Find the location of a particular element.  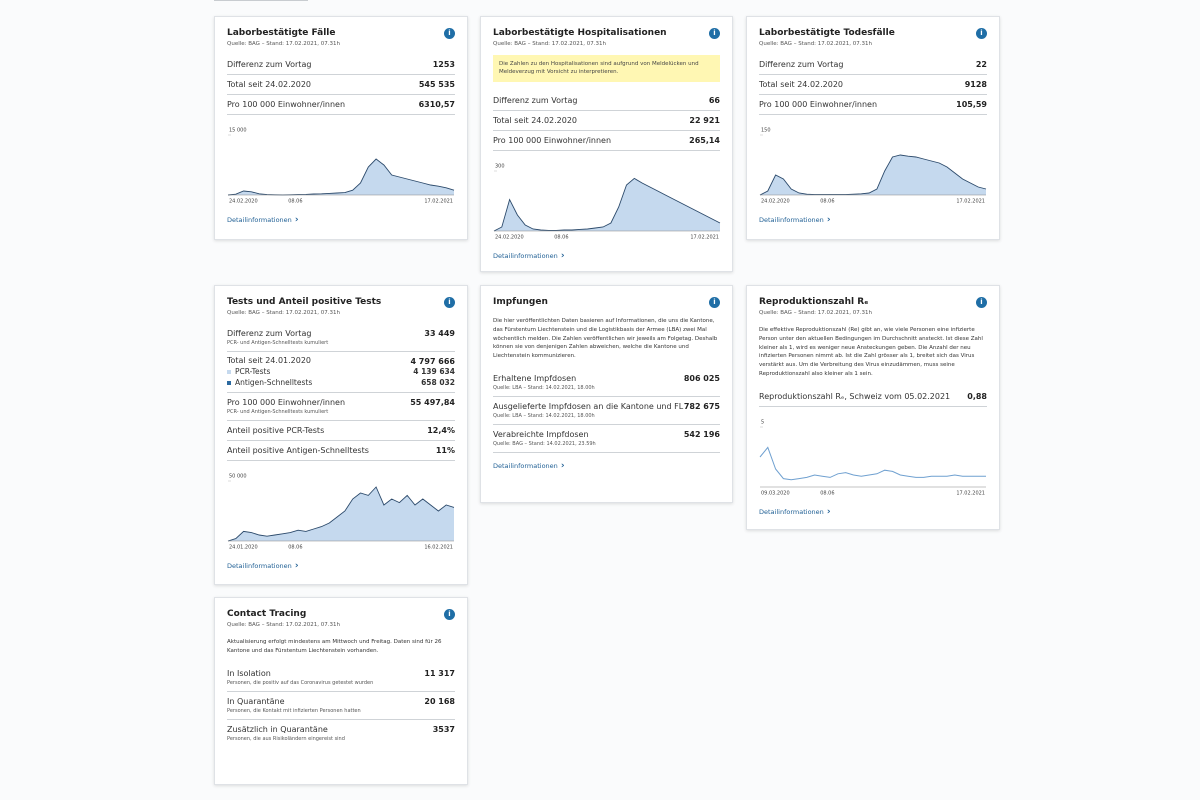

stat-item: PCR-Tests 4 139 634 is located at coordinates (341, 371).